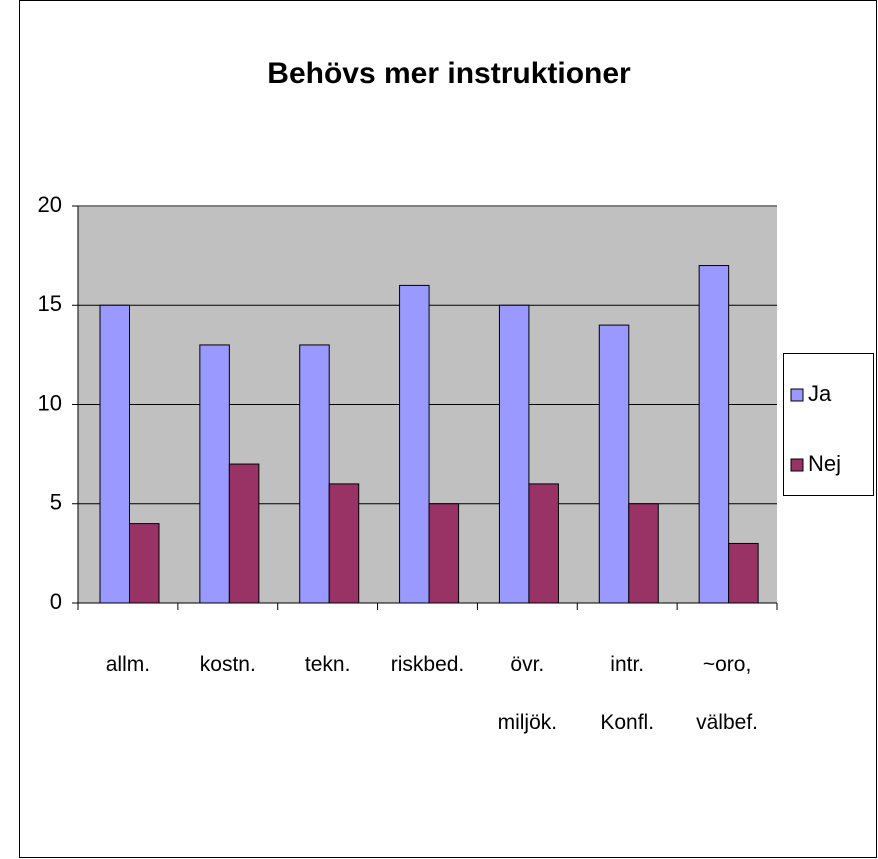 This screenshot has height=859, width=878. Describe the element at coordinates (824, 463) in the screenshot. I see `legend-label: Nej` at that location.